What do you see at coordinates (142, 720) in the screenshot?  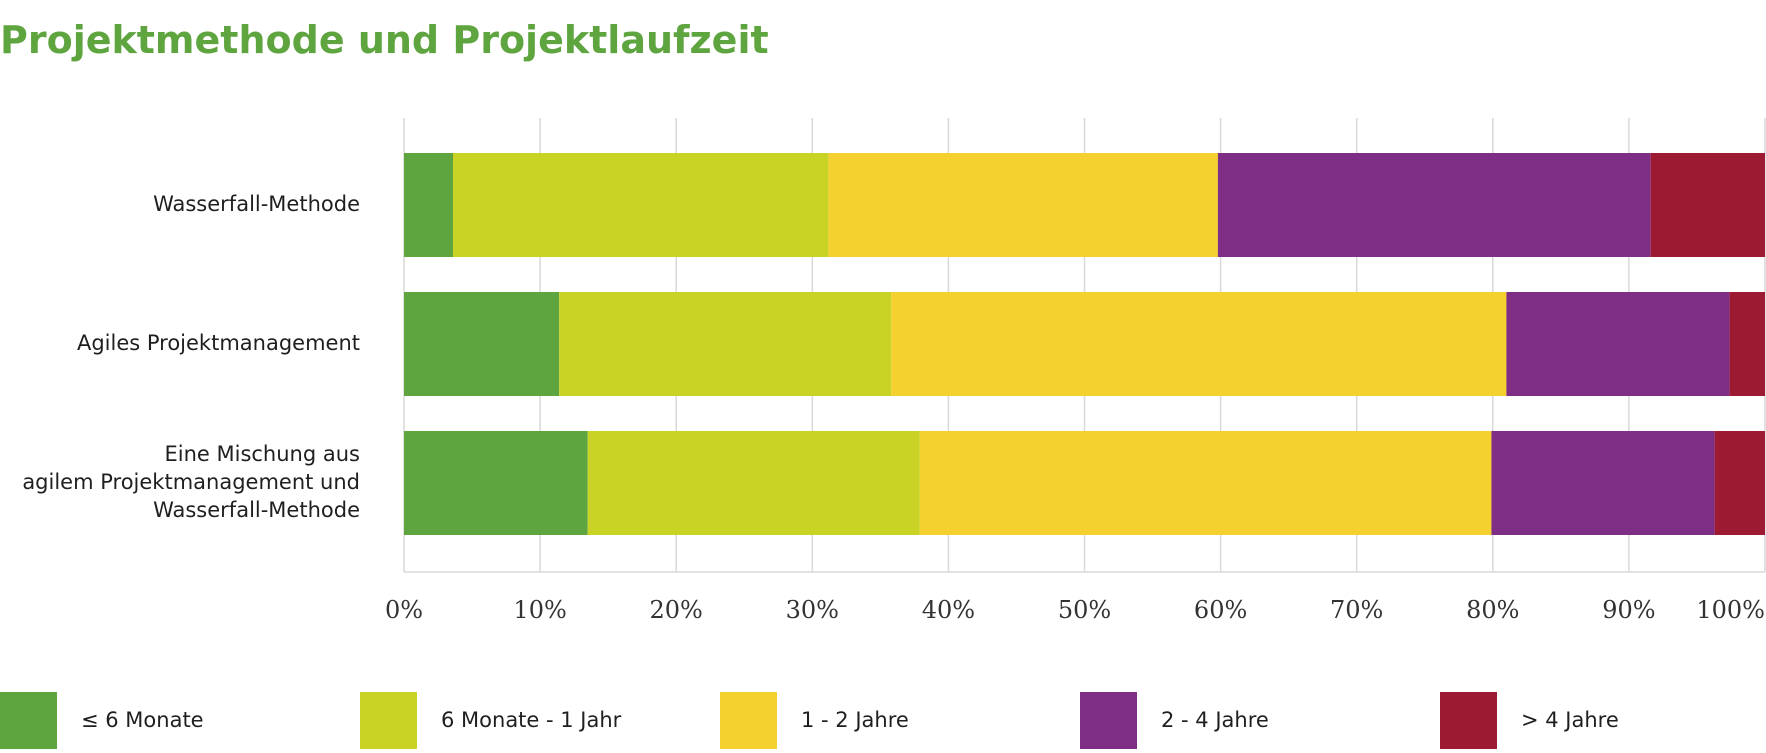 I see `legend-label: ≤ 6 Monate` at bounding box center [142, 720].